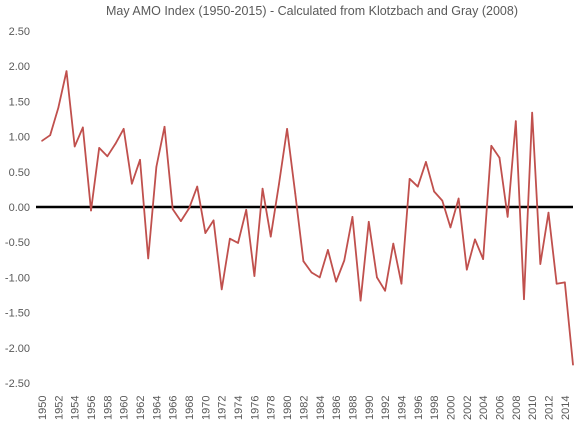 The height and width of the screenshot is (423, 579). I want to click on x-tick-label: 2002, so click(468, 408).